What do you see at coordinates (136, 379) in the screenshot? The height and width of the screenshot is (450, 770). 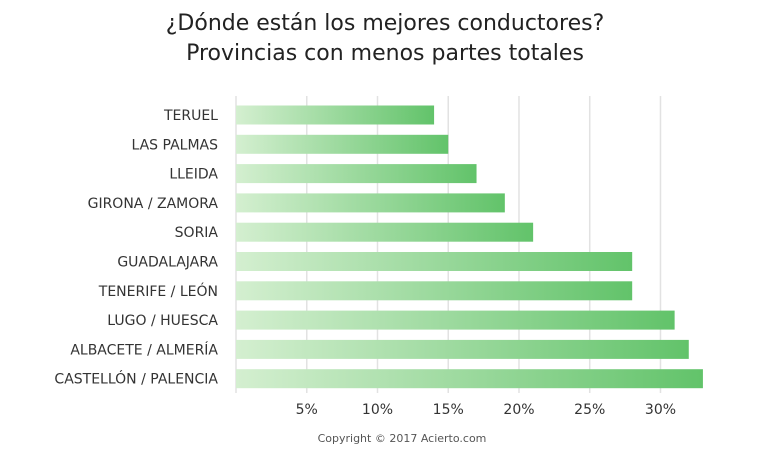 I see `category-label: CASTELLÓN / PALENCIA` at bounding box center [136, 379].